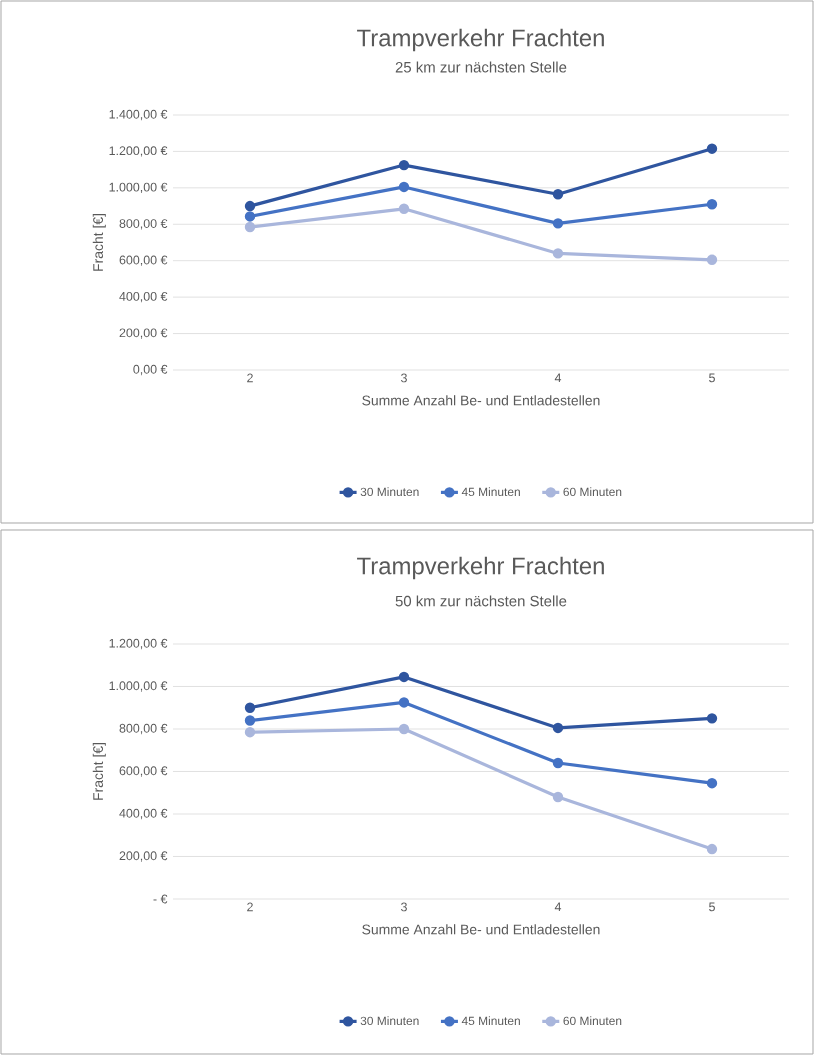 This screenshot has height=1056, width=814. What do you see at coordinates (481, 601) in the screenshot?
I see `chart-subtitle: 50 km zur nächsten Stelle` at bounding box center [481, 601].